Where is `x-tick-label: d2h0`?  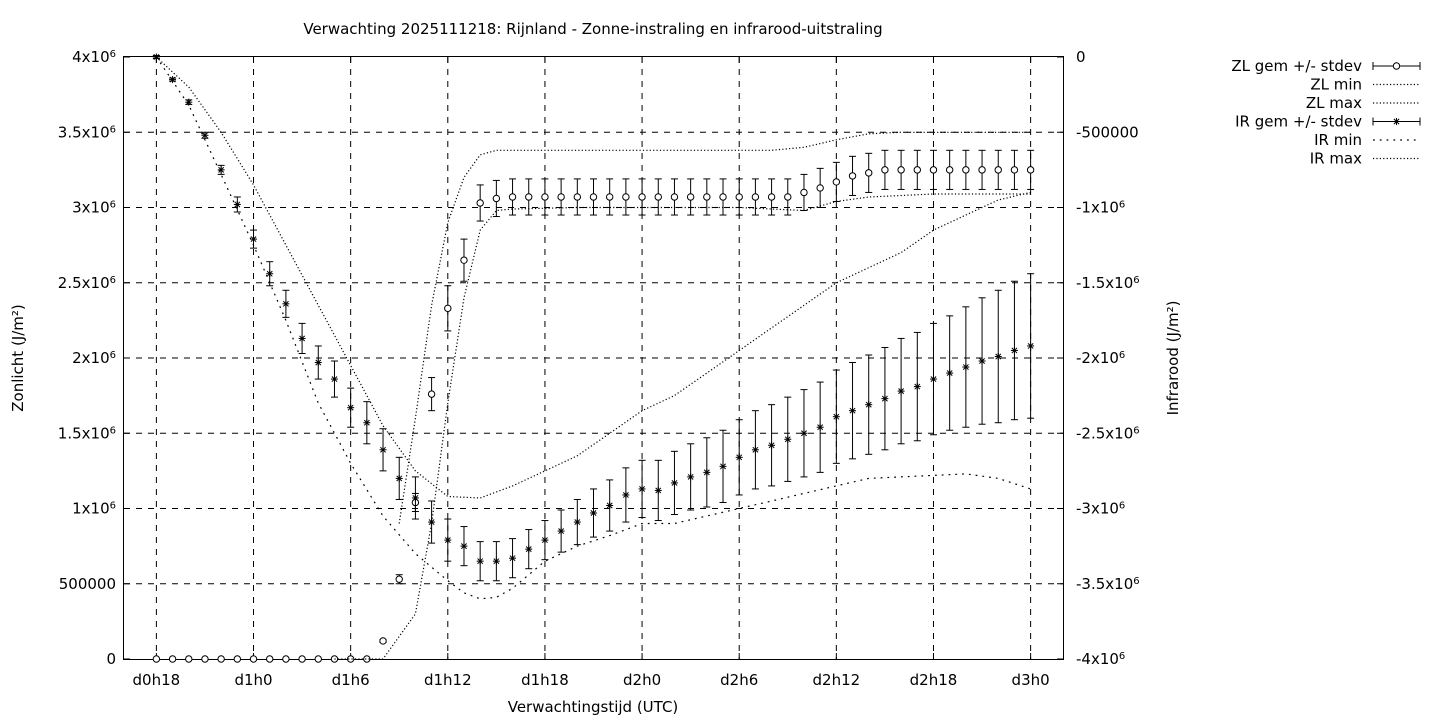
x-tick-label: d2h0 is located at coordinates (642, 680).